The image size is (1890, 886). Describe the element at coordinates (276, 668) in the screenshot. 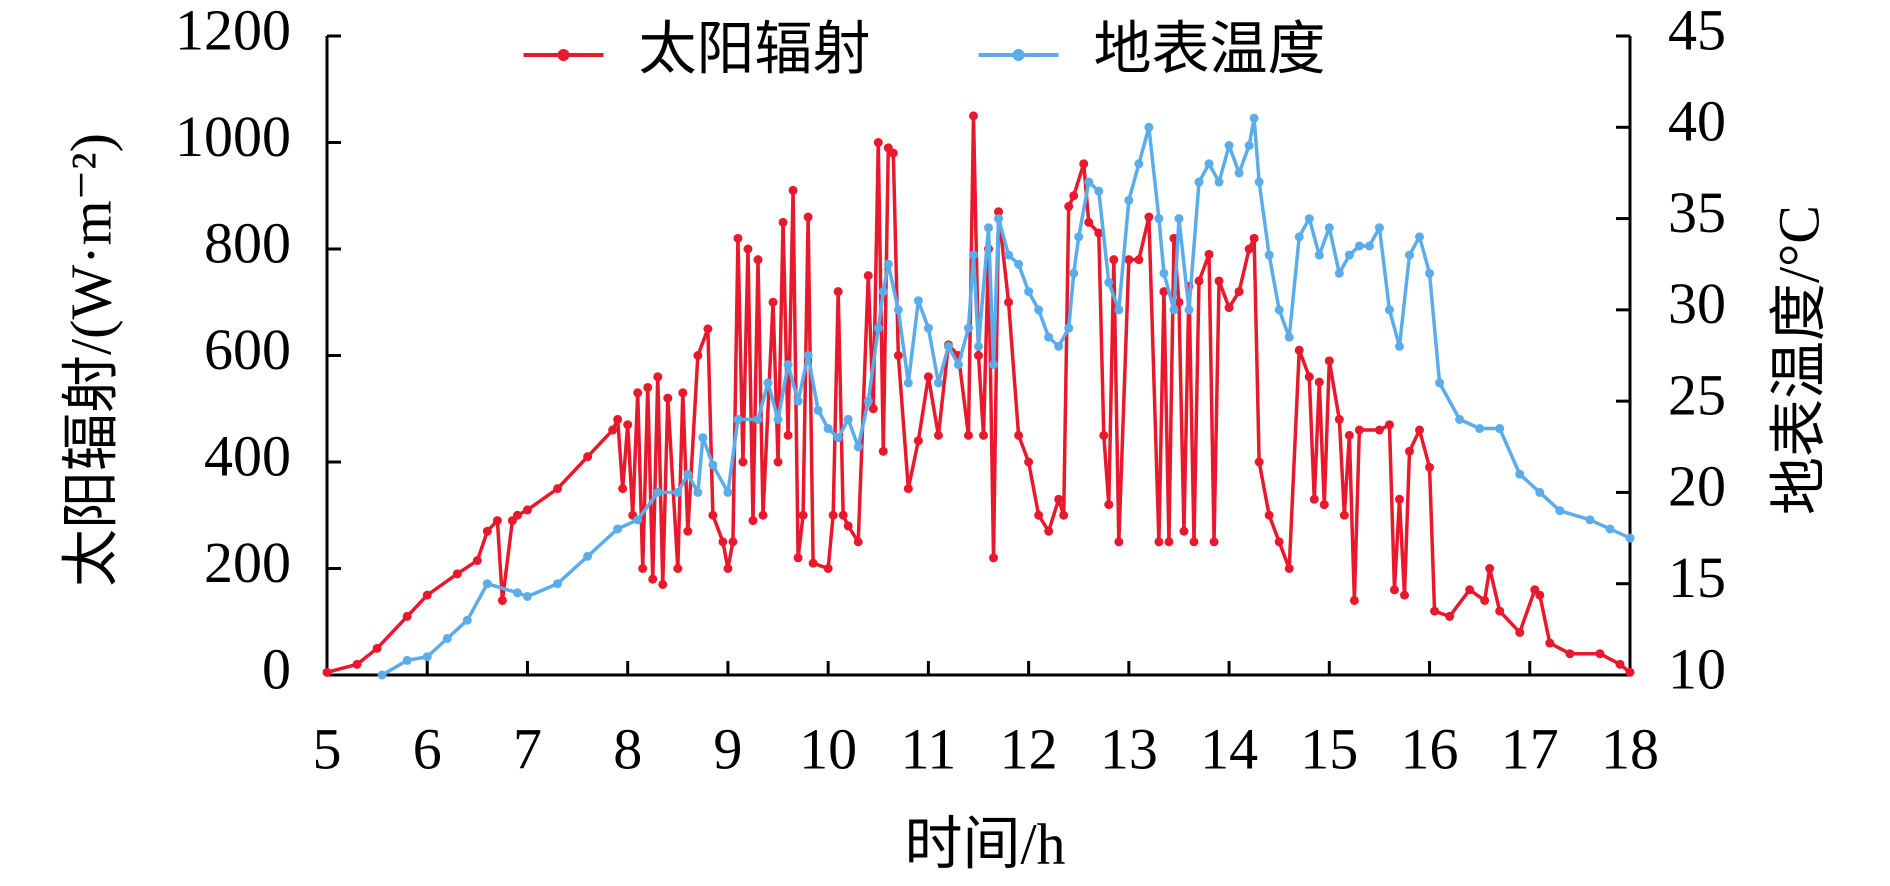

I see `y-tick-label: 0` at that location.